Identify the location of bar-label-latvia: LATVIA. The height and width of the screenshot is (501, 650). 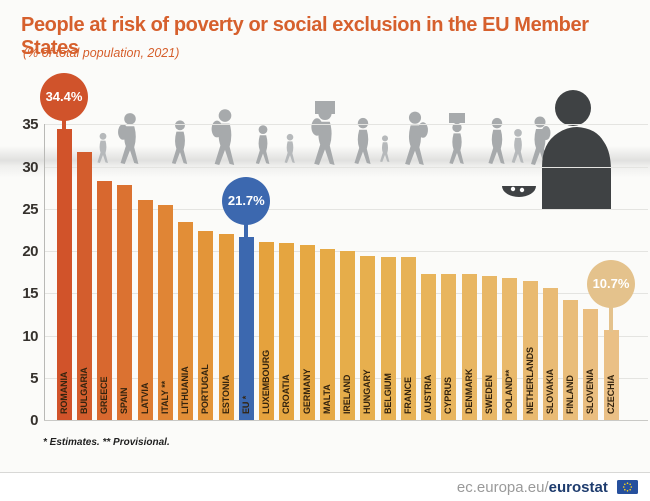
(144, 398).